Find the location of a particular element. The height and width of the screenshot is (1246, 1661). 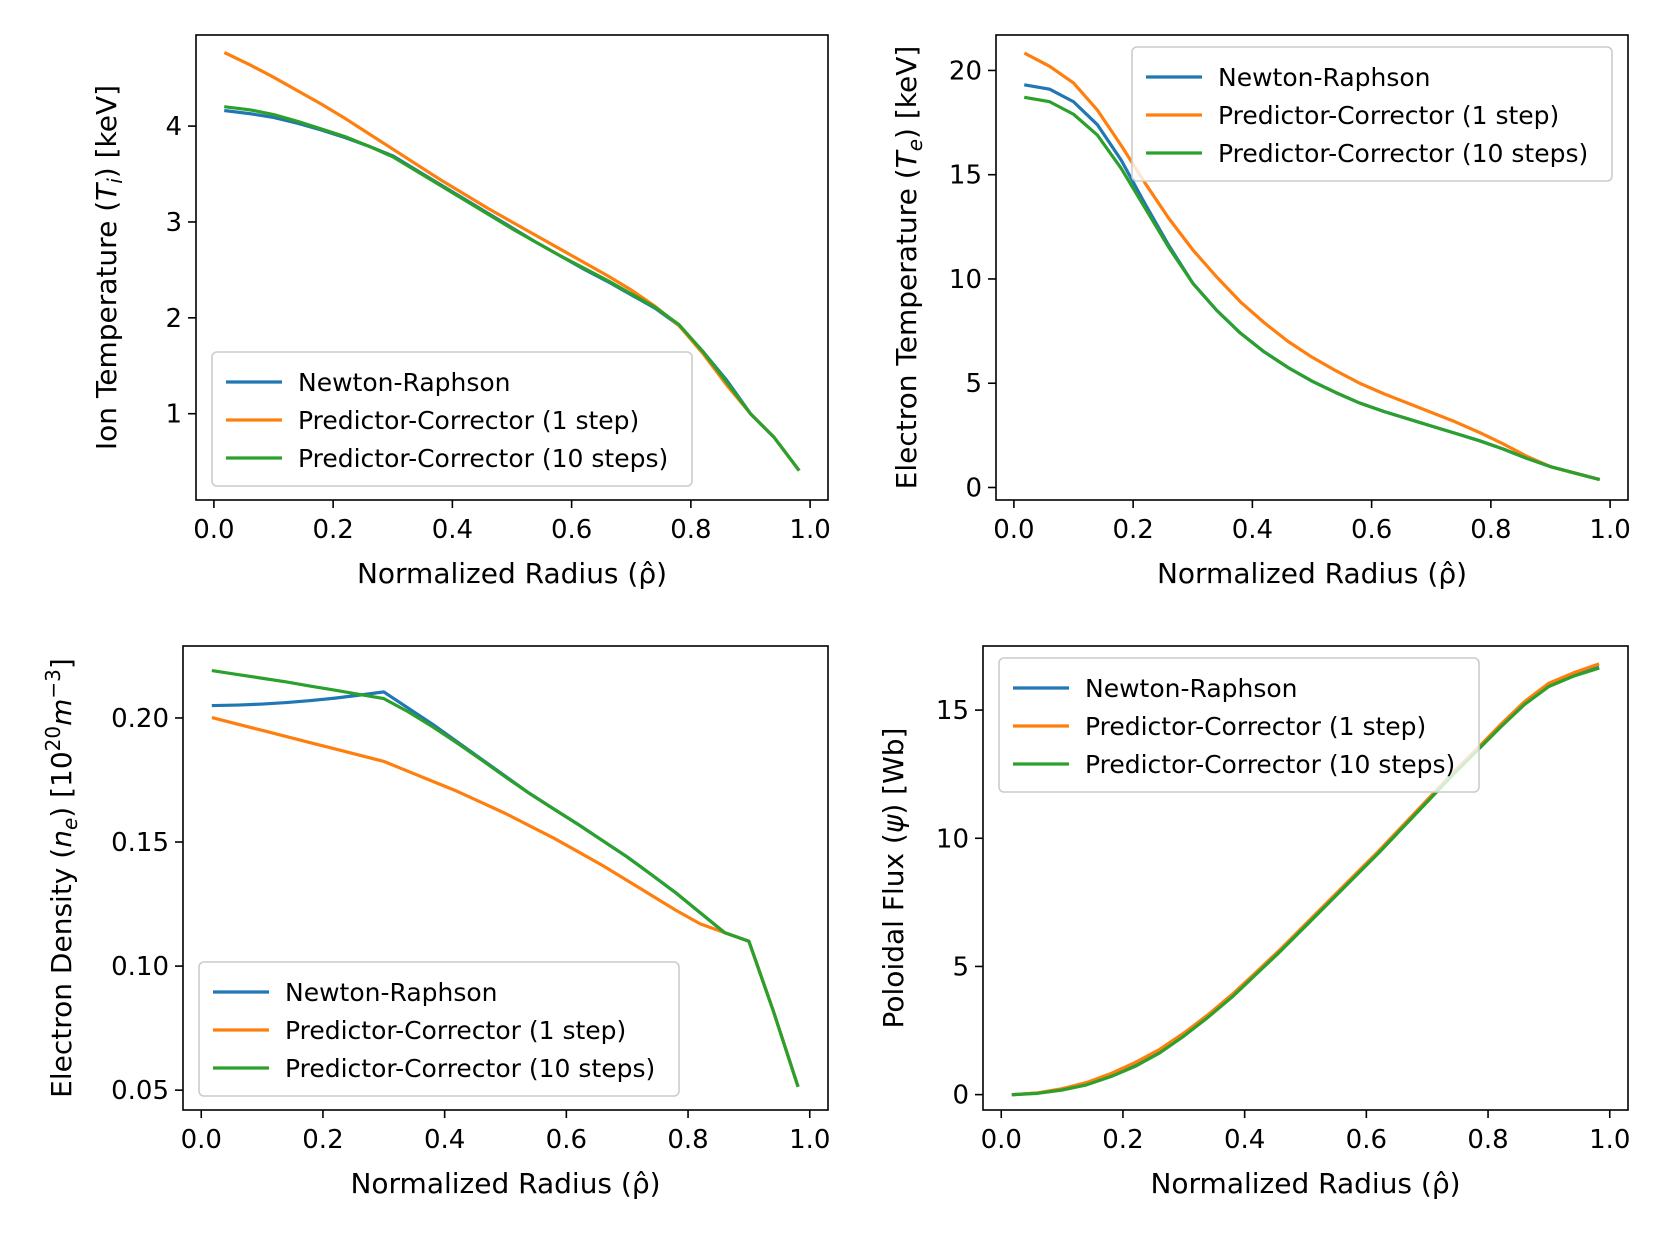

y-axis-label: Electron Temperature (Te) [keV] is located at coordinates (908, 268).